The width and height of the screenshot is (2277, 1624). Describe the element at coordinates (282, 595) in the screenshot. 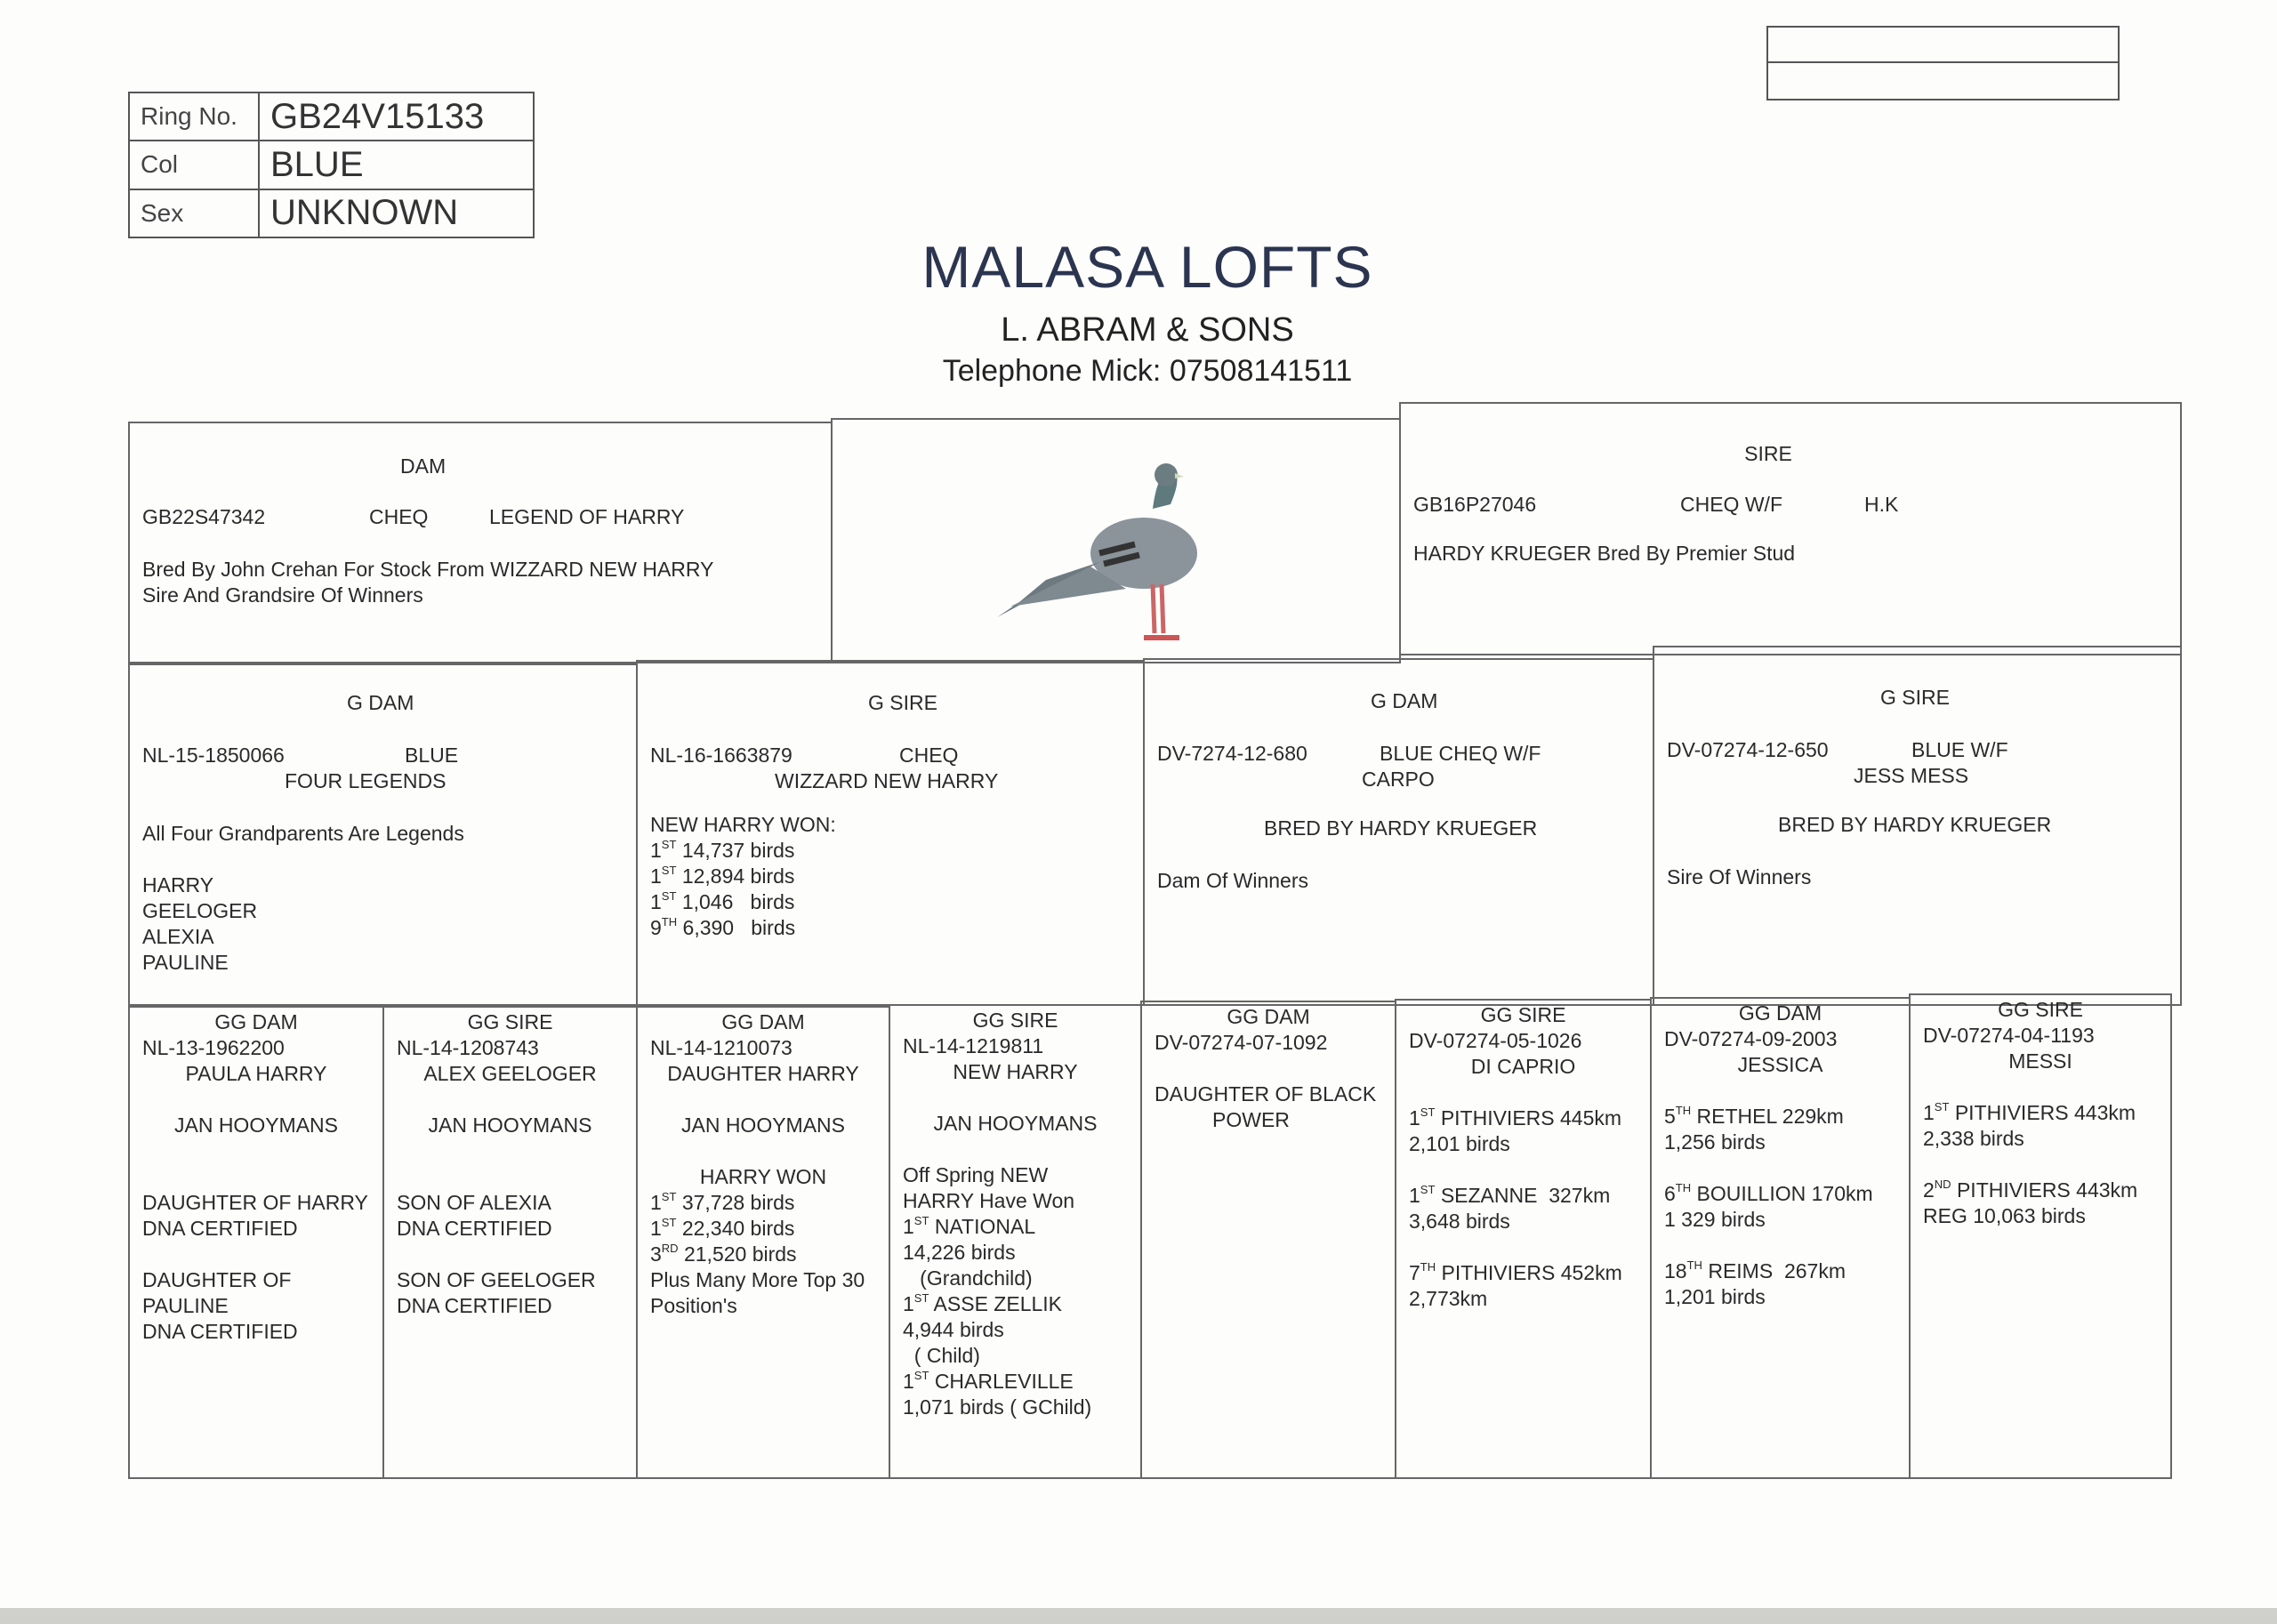

I see `dam-line2: Sire And Grandsire Of Winners` at that location.